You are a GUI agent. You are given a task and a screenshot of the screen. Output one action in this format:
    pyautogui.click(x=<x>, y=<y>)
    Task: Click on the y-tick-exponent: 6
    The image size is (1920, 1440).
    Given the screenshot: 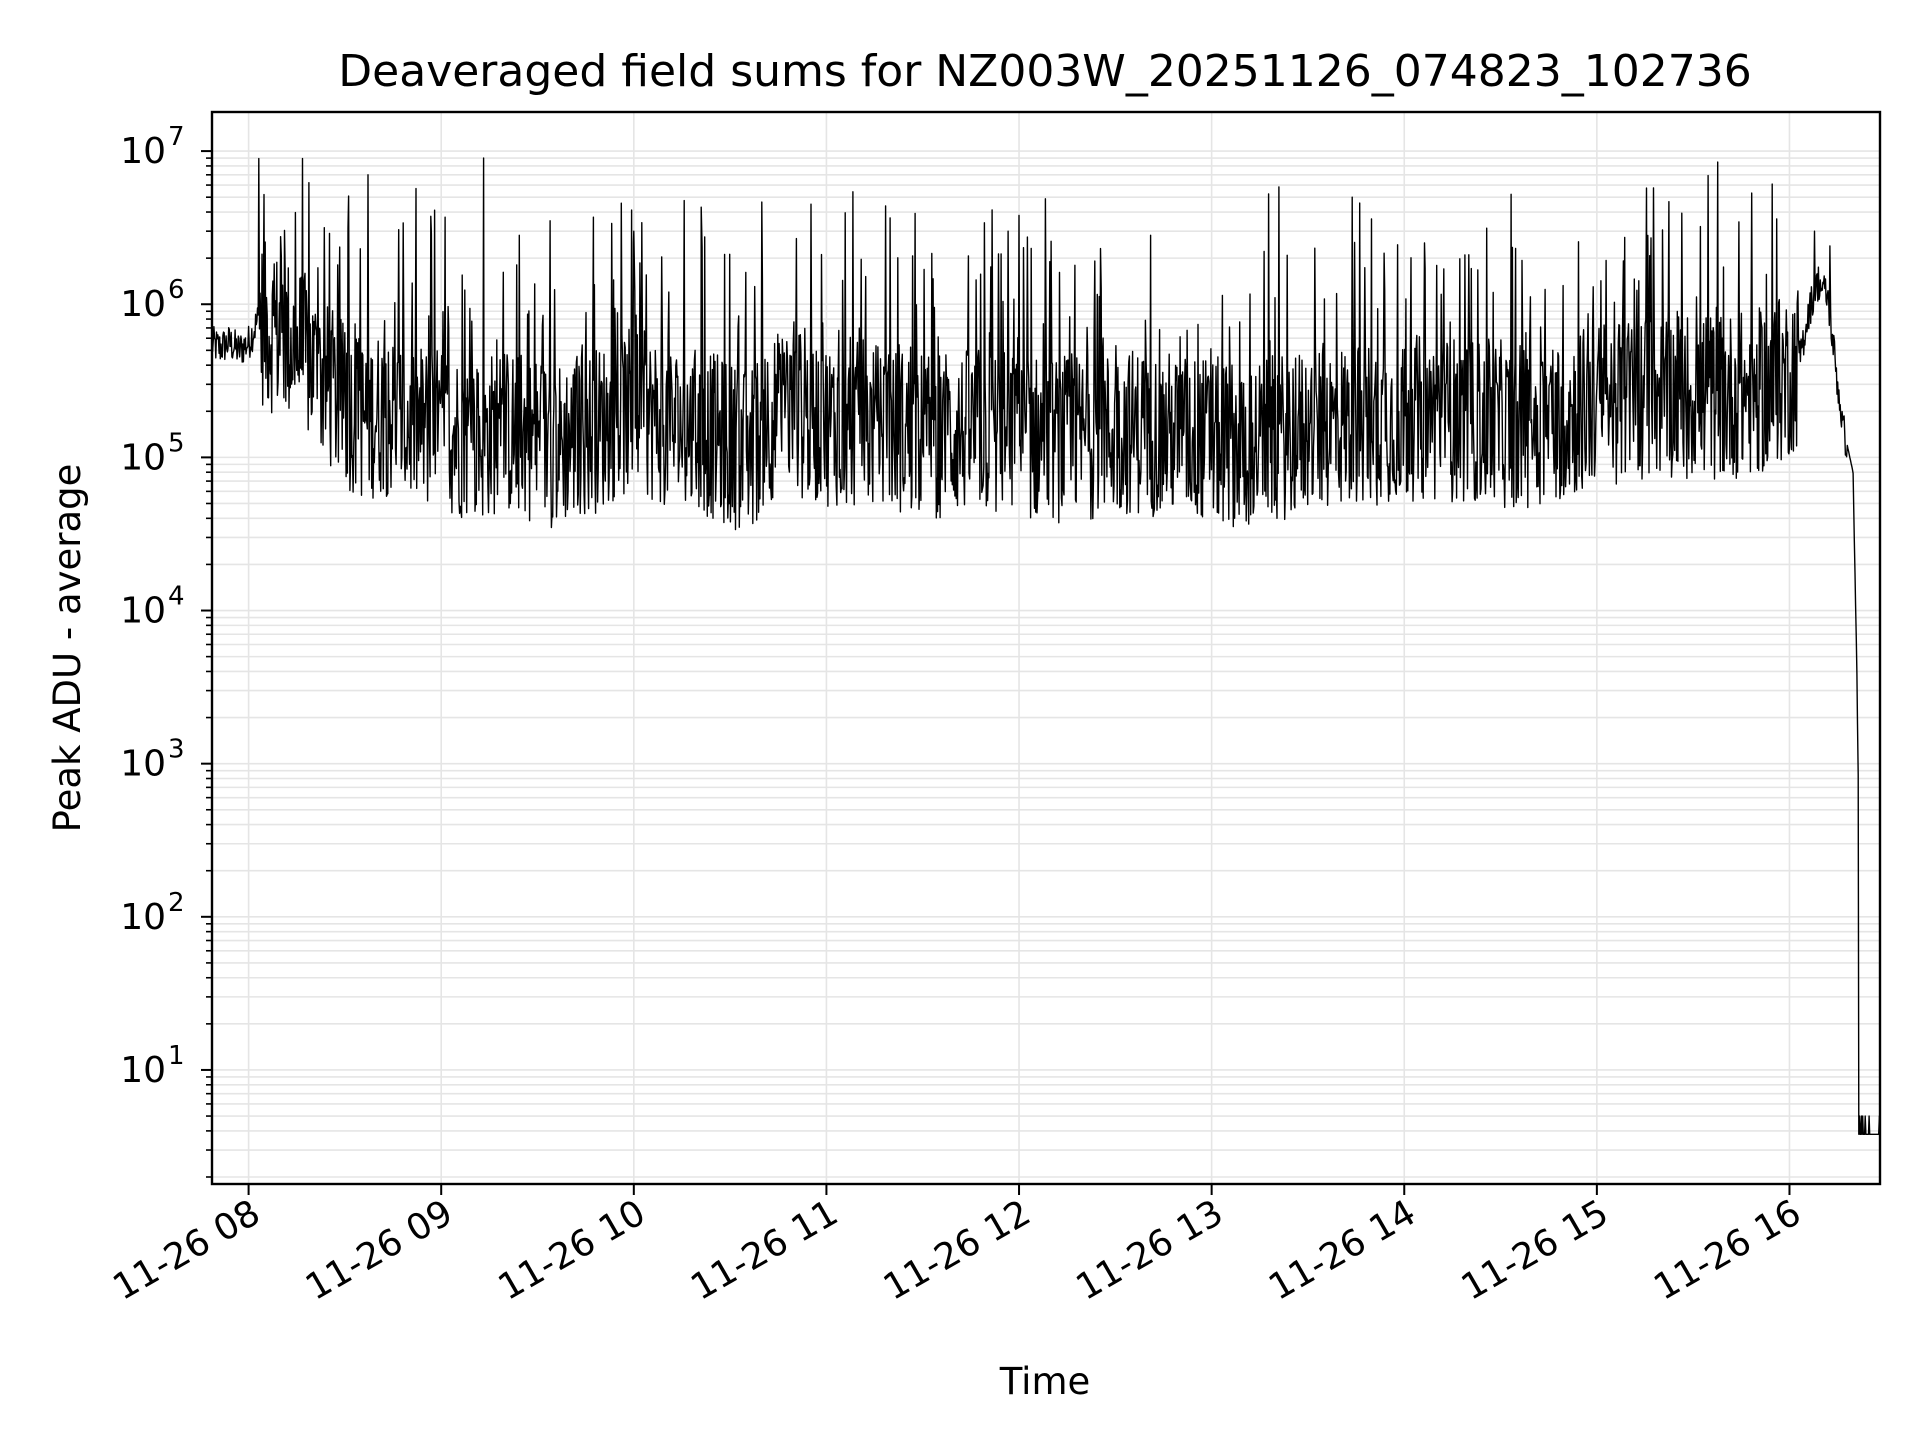 What is the action you would take?
    pyautogui.click(x=176, y=290)
    